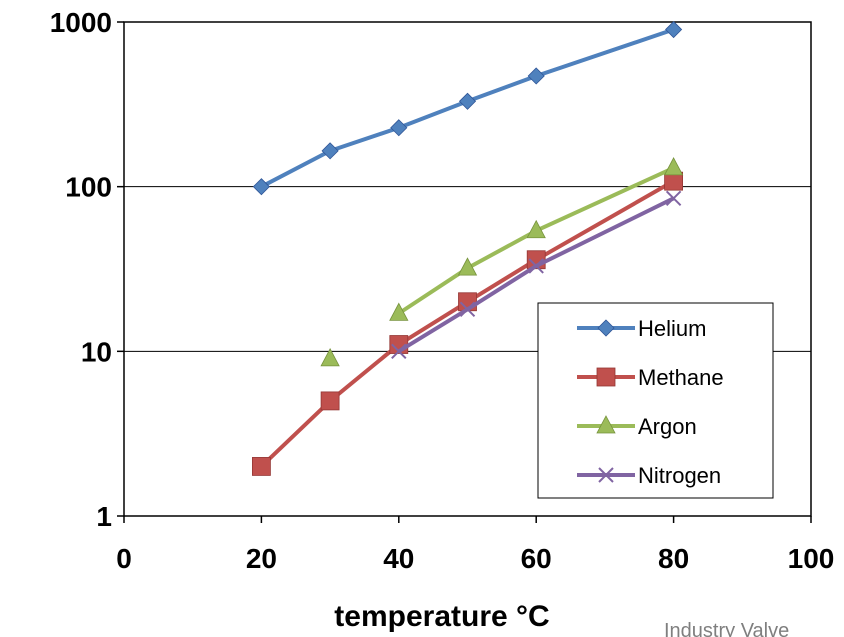 The image size is (844, 637). I want to click on legend-marker-helium, so click(606, 328).